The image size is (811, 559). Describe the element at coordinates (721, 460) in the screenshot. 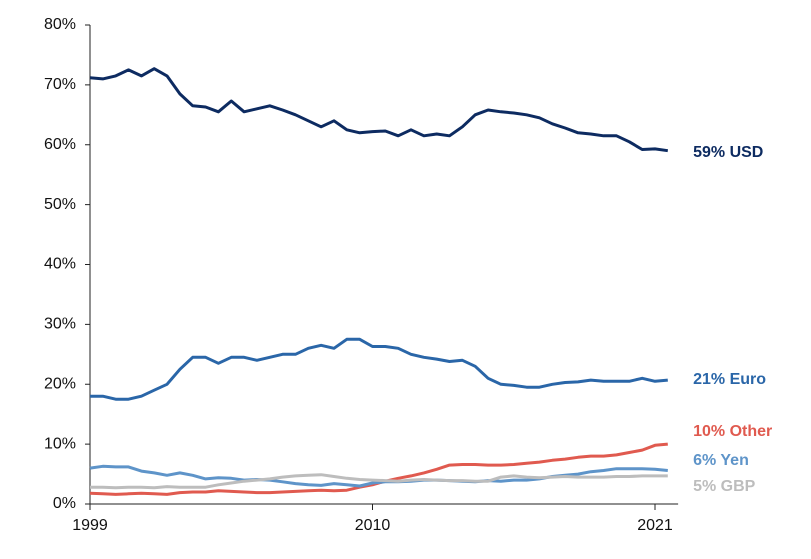

I see `series-label: 6% Yen` at that location.